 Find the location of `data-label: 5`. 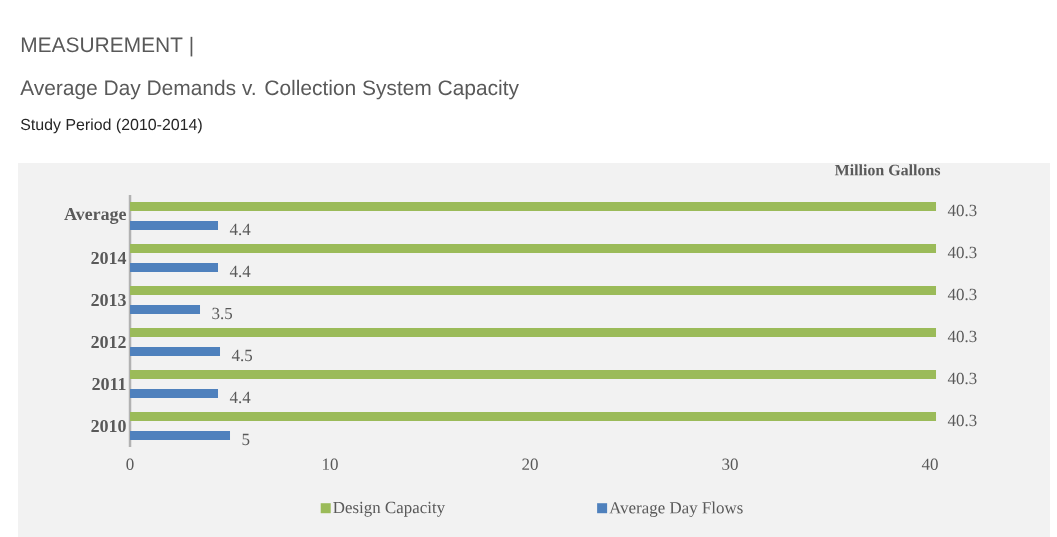

data-label: 5 is located at coordinates (246, 439).